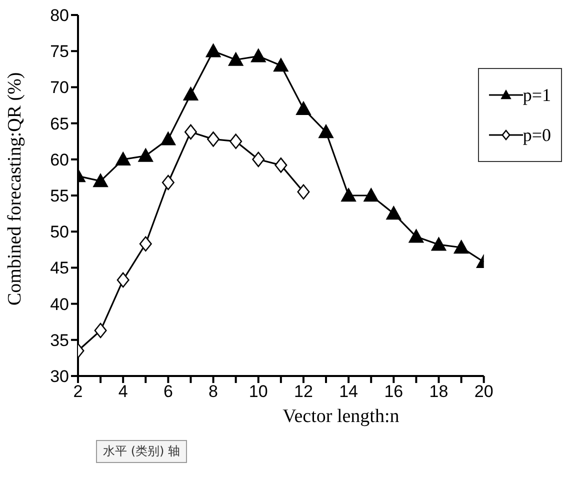 This screenshot has width=584, height=496. I want to click on text: 水平 (类别) 轴, so click(141, 451).